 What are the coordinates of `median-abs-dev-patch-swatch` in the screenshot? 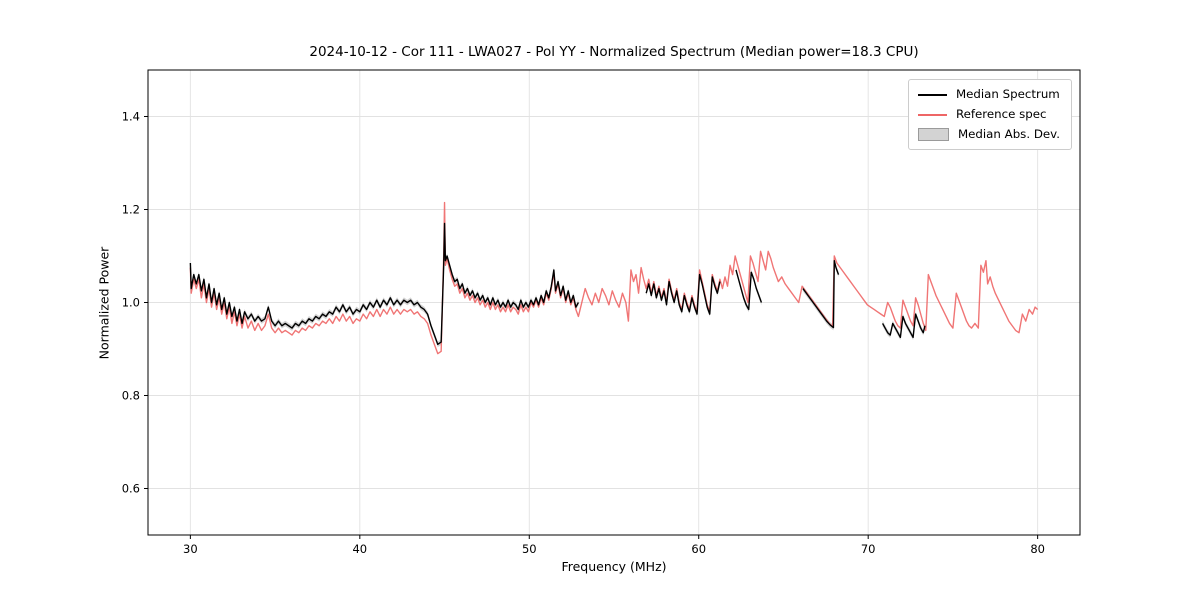 It's located at (933, 134).